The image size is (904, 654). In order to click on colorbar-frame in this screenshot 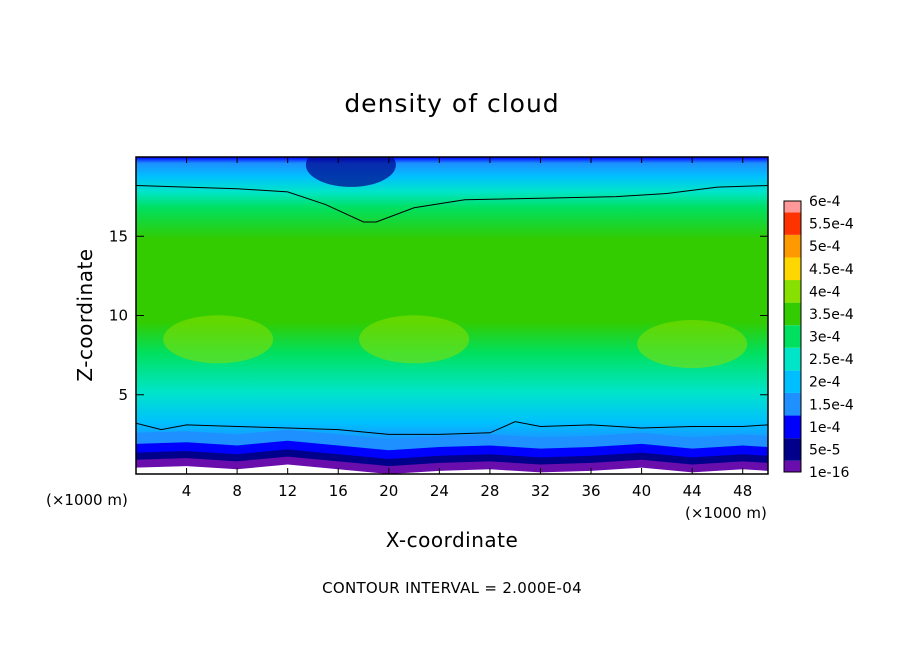, I will do `click(792, 336)`.